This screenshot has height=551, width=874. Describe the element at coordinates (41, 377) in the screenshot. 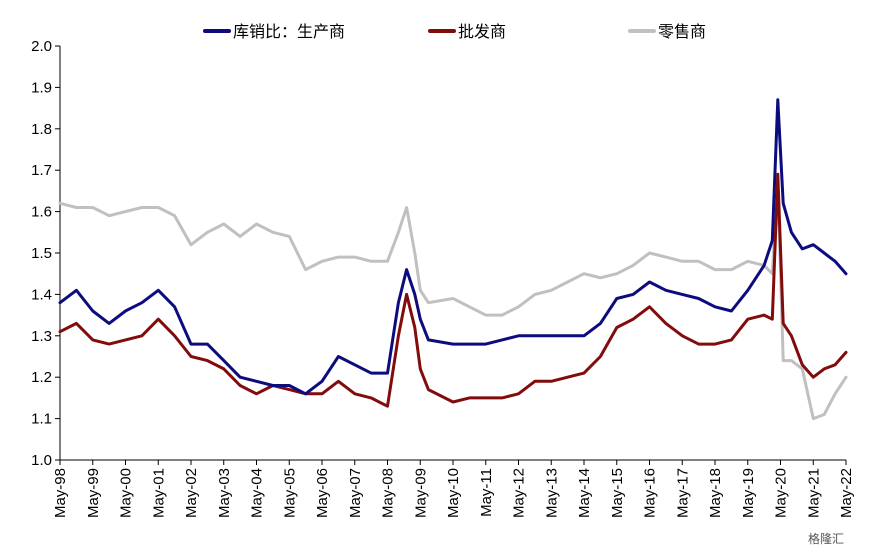

I see `y-tick-label: 1.2` at that location.